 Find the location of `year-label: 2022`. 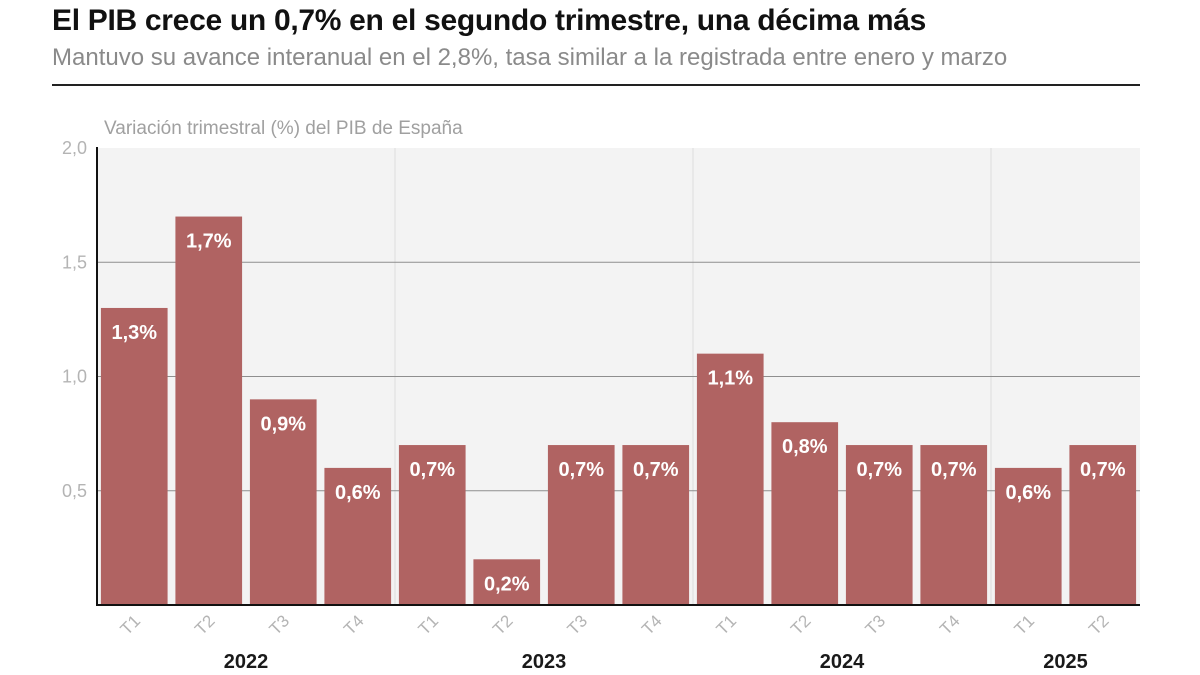

year-label: 2022 is located at coordinates (246, 662).